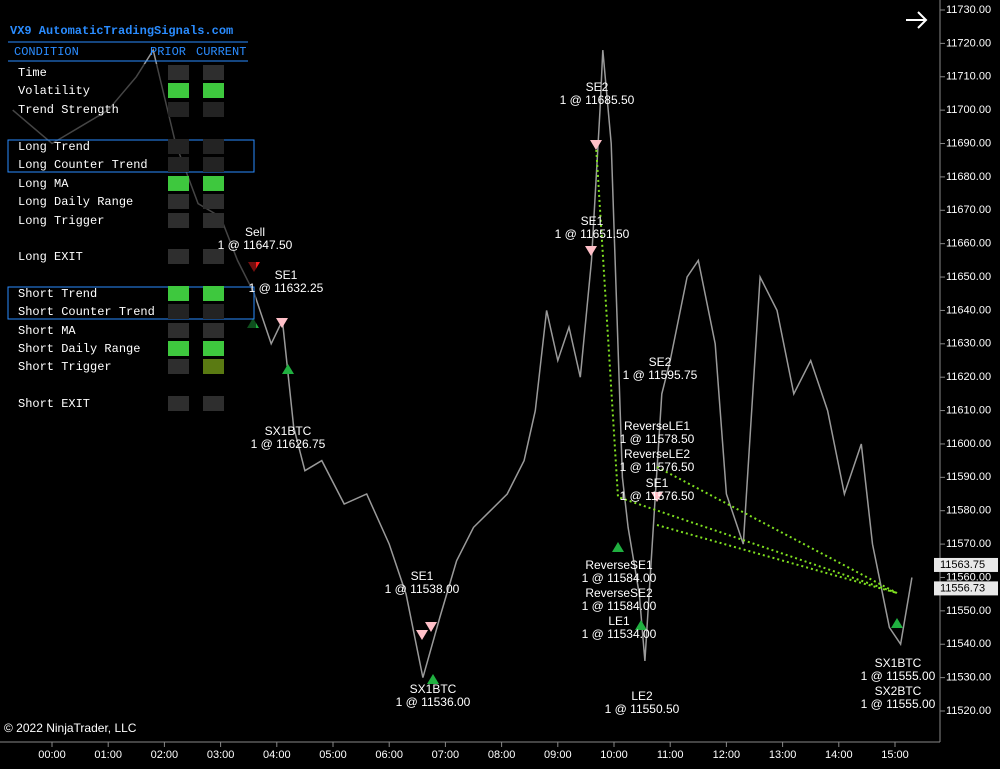  I want to click on time-tick-label: 12:00, so click(727, 755).